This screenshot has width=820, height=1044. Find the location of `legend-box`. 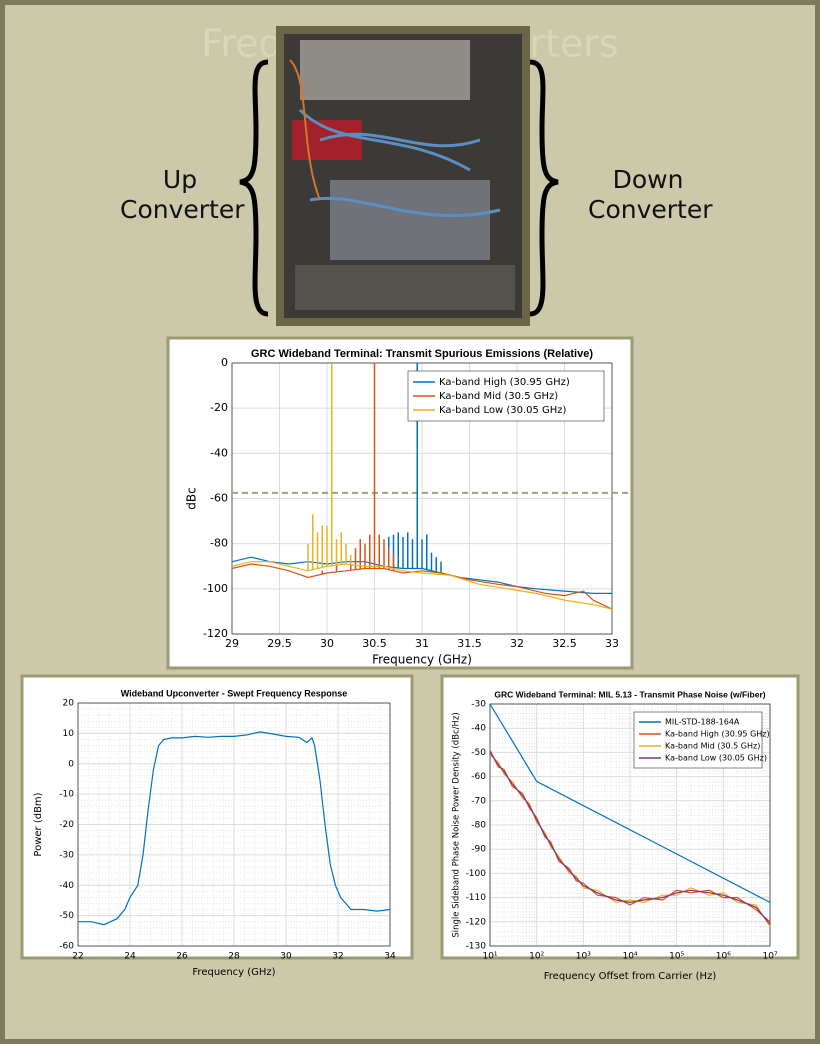

legend-box is located at coordinates (506, 396).